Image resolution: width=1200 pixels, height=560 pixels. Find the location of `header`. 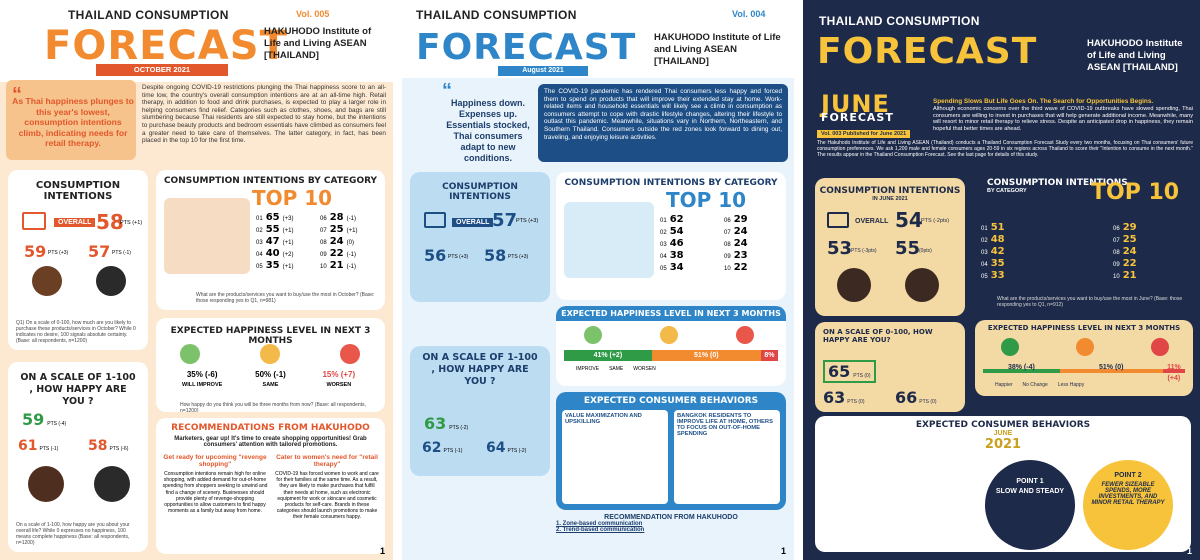

header is located at coordinates (598, 39).